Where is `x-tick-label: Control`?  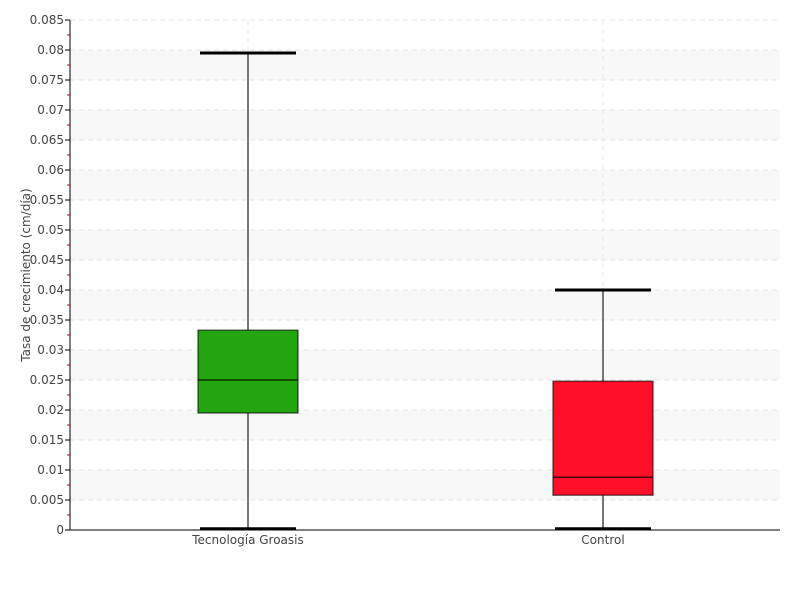
x-tick-label: Control is located at coordinates (602, 540).